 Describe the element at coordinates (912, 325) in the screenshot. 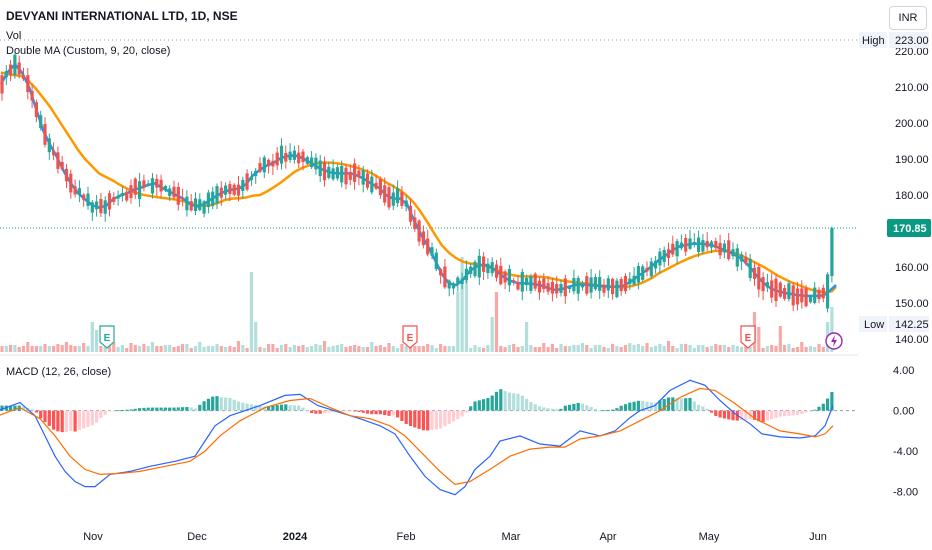

I see `low-value: 142.25` at that location.